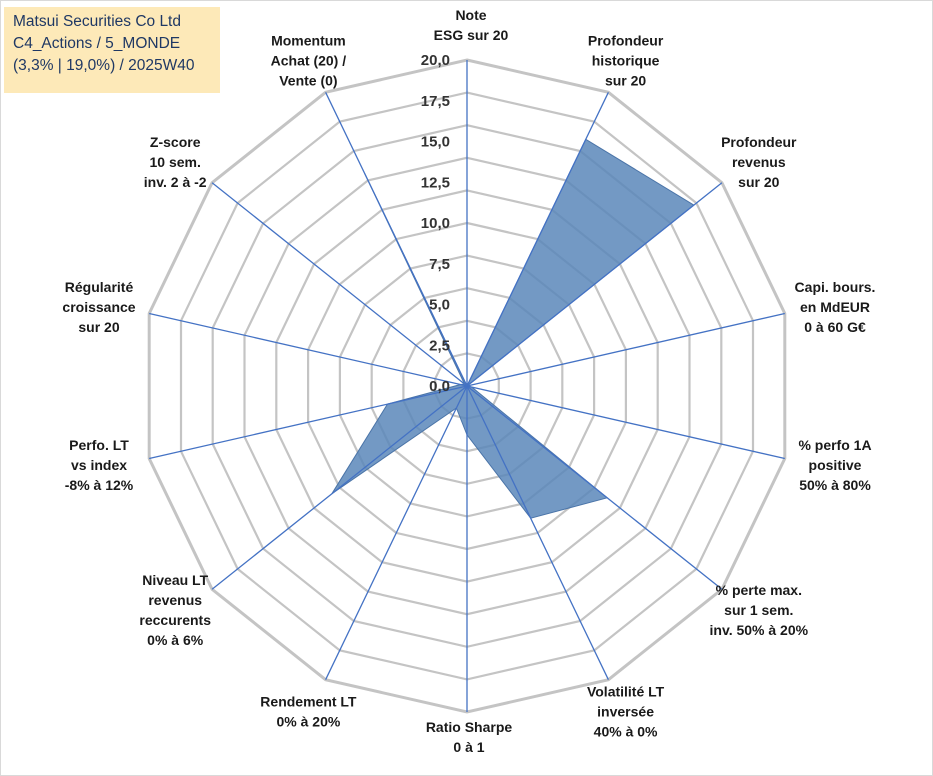  Describe the element at coordinates (759, 630) in the screenshot. I see `axis-label-line: inv. 50% à 20%` at that location.